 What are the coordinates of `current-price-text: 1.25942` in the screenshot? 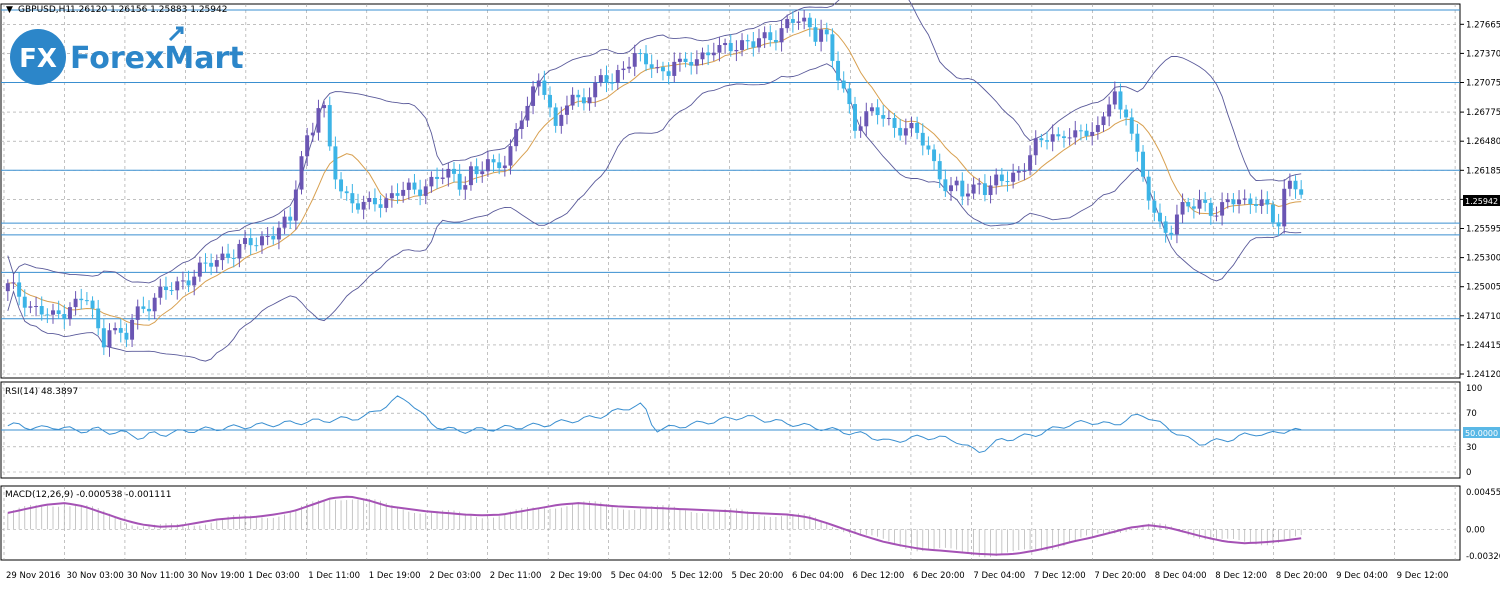 It's located at (1481, 201).